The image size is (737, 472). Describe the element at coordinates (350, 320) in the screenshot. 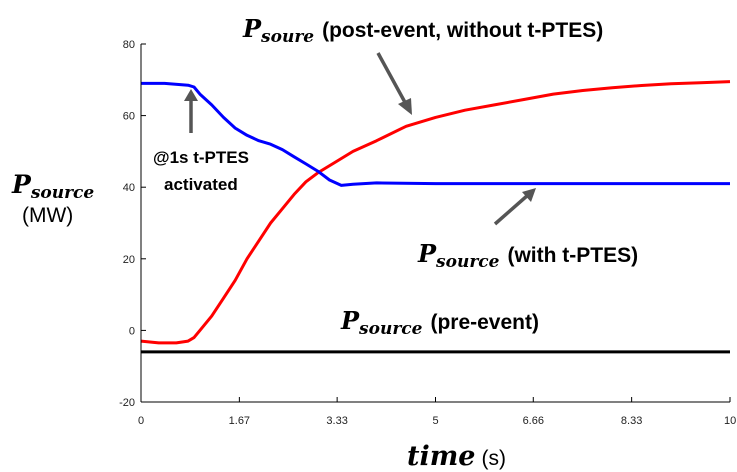

I see `annotation-pre-event-symbol: P` at that location.